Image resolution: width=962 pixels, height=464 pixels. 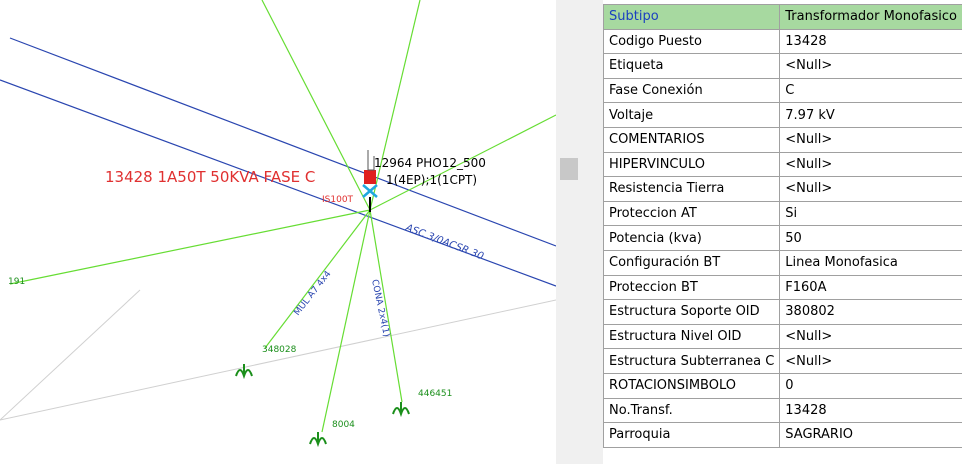 What do you see at coordinates (691, 213) in the screenshot?
I see `field-name: Proteccion AT` at bounding box center [691, 213].